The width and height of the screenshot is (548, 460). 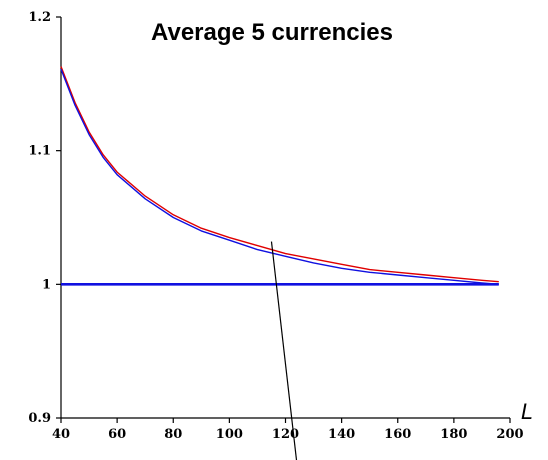 I want to click on chart-title: Average 5 currencies, so click(x=272, y=32).